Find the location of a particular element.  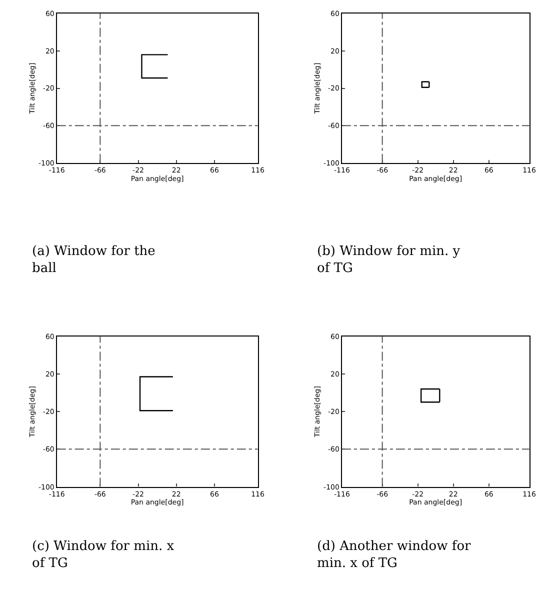

text: (a) Window for the ball is located at coordinates (94, 260).